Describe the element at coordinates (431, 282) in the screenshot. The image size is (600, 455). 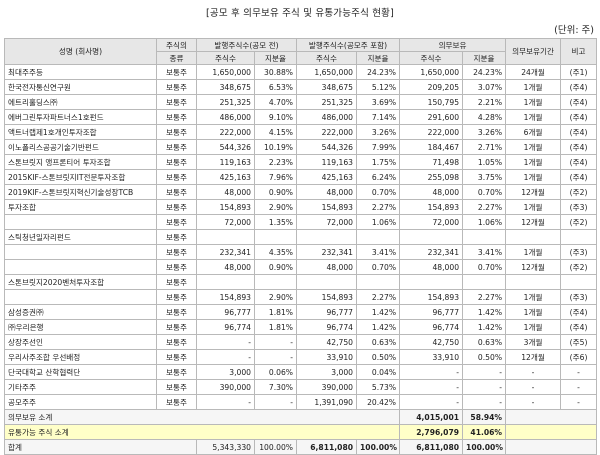
I see `cell-lock-shares` at that location.